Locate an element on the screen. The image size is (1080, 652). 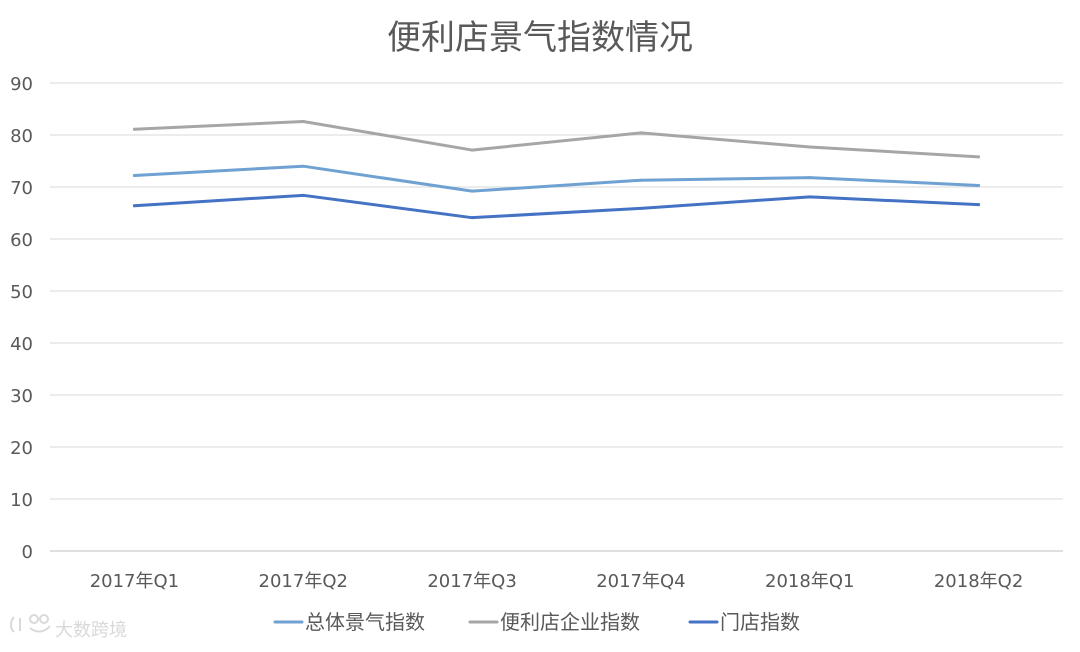
chart-title: 便利店景气指数情况 is located at coordinates (540, 38).